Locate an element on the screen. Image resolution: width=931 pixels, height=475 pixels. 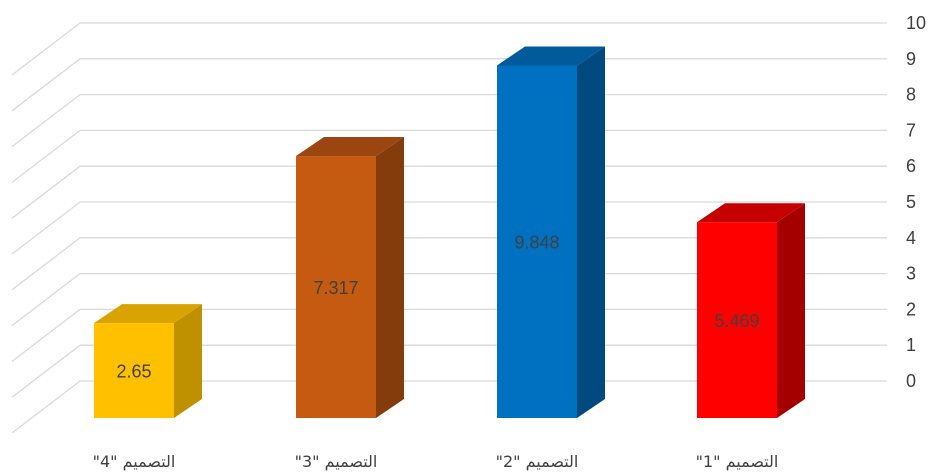
y-tick-label-8: 8 is located at coordinates (911, 95).